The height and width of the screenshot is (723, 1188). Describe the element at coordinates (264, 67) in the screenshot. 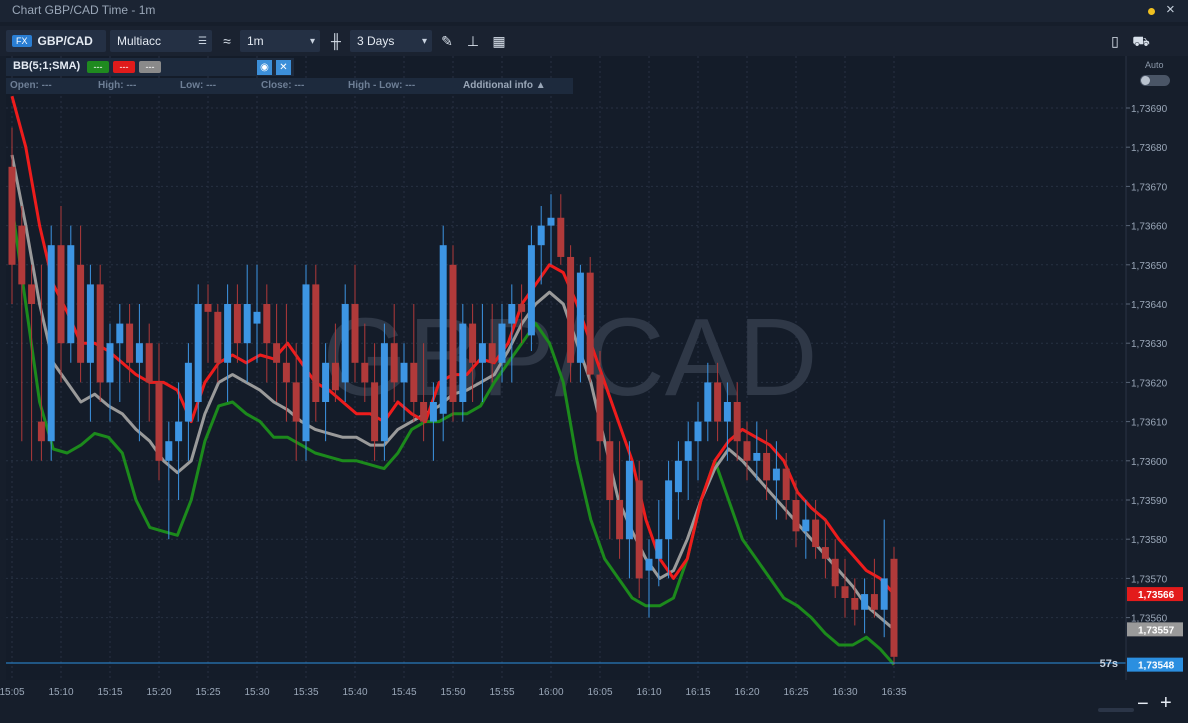

I see `eye-icon: ◉` at that location.